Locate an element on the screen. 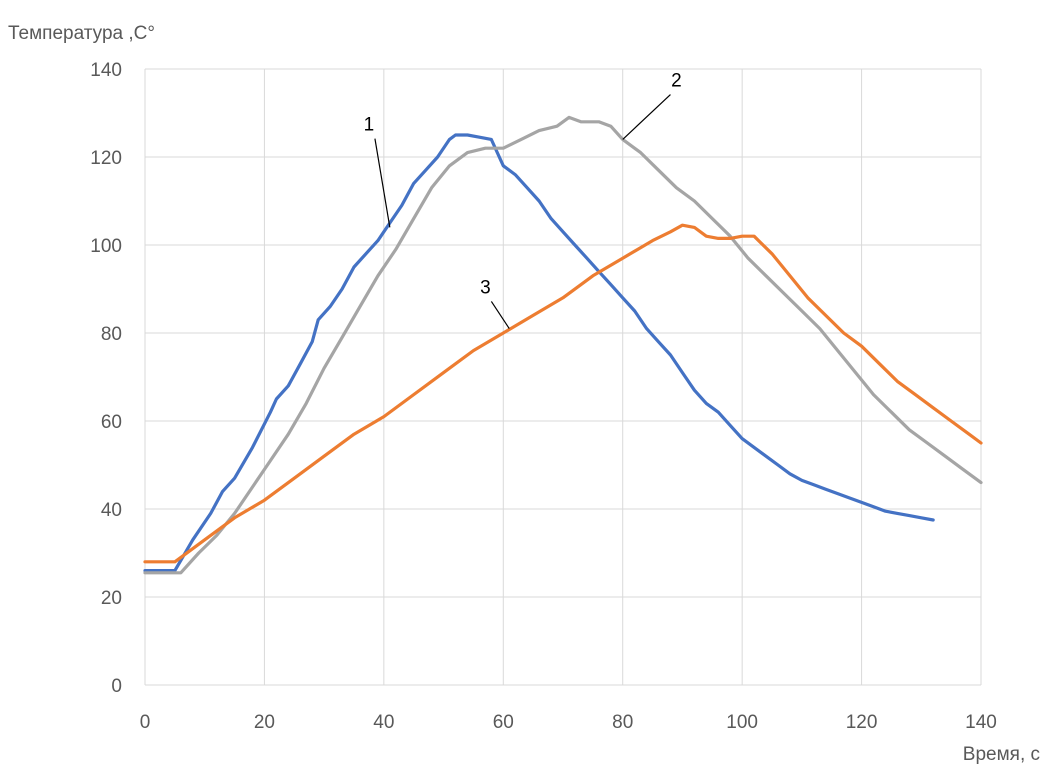 This screenshot has height=771, width=1048. y-tick-label: 80 is located at coordinates (111, 334).